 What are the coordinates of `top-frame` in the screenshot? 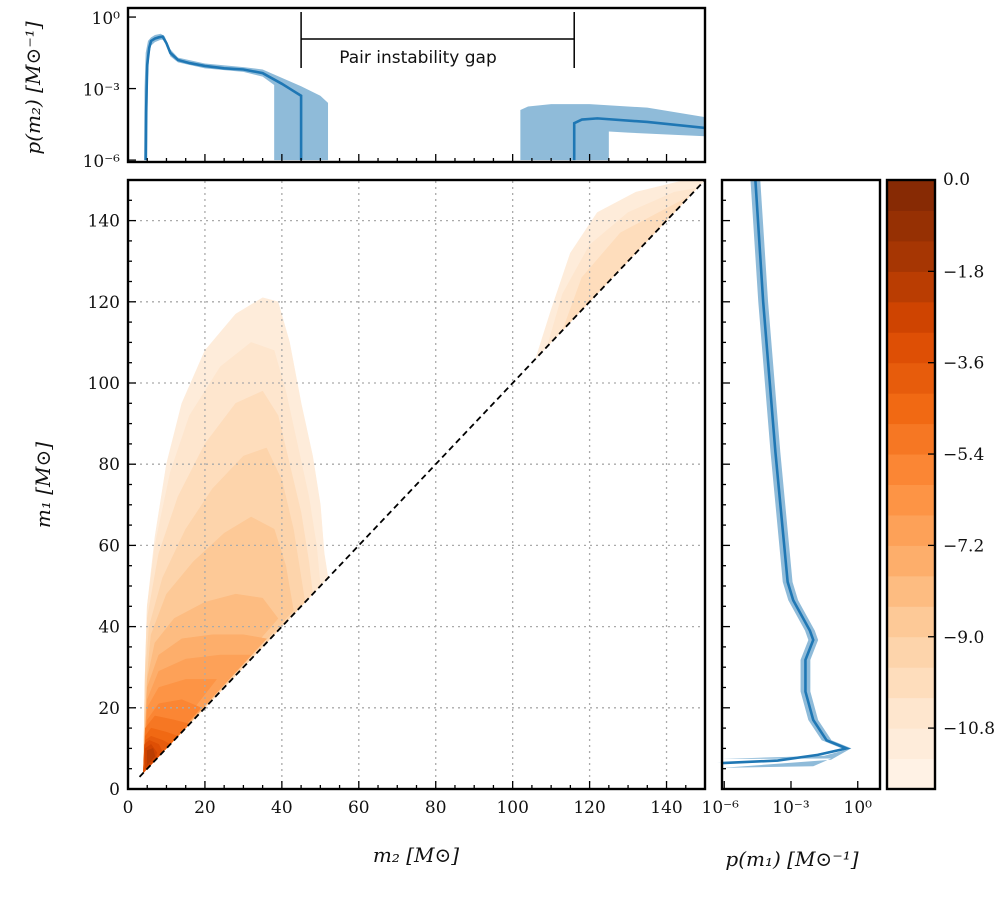 It's located at (416, 85).